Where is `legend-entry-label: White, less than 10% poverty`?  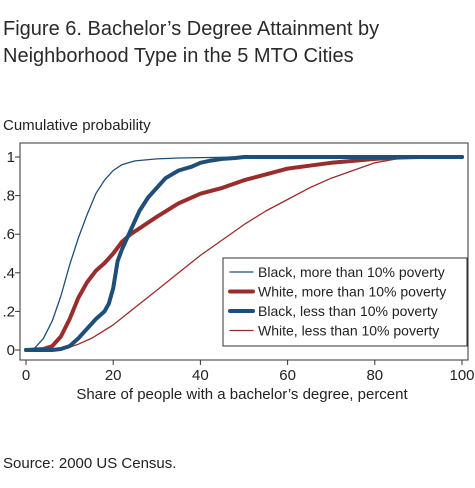
legend-entry-label: White, less than 10% poverty is located at coordinates (348, 331).